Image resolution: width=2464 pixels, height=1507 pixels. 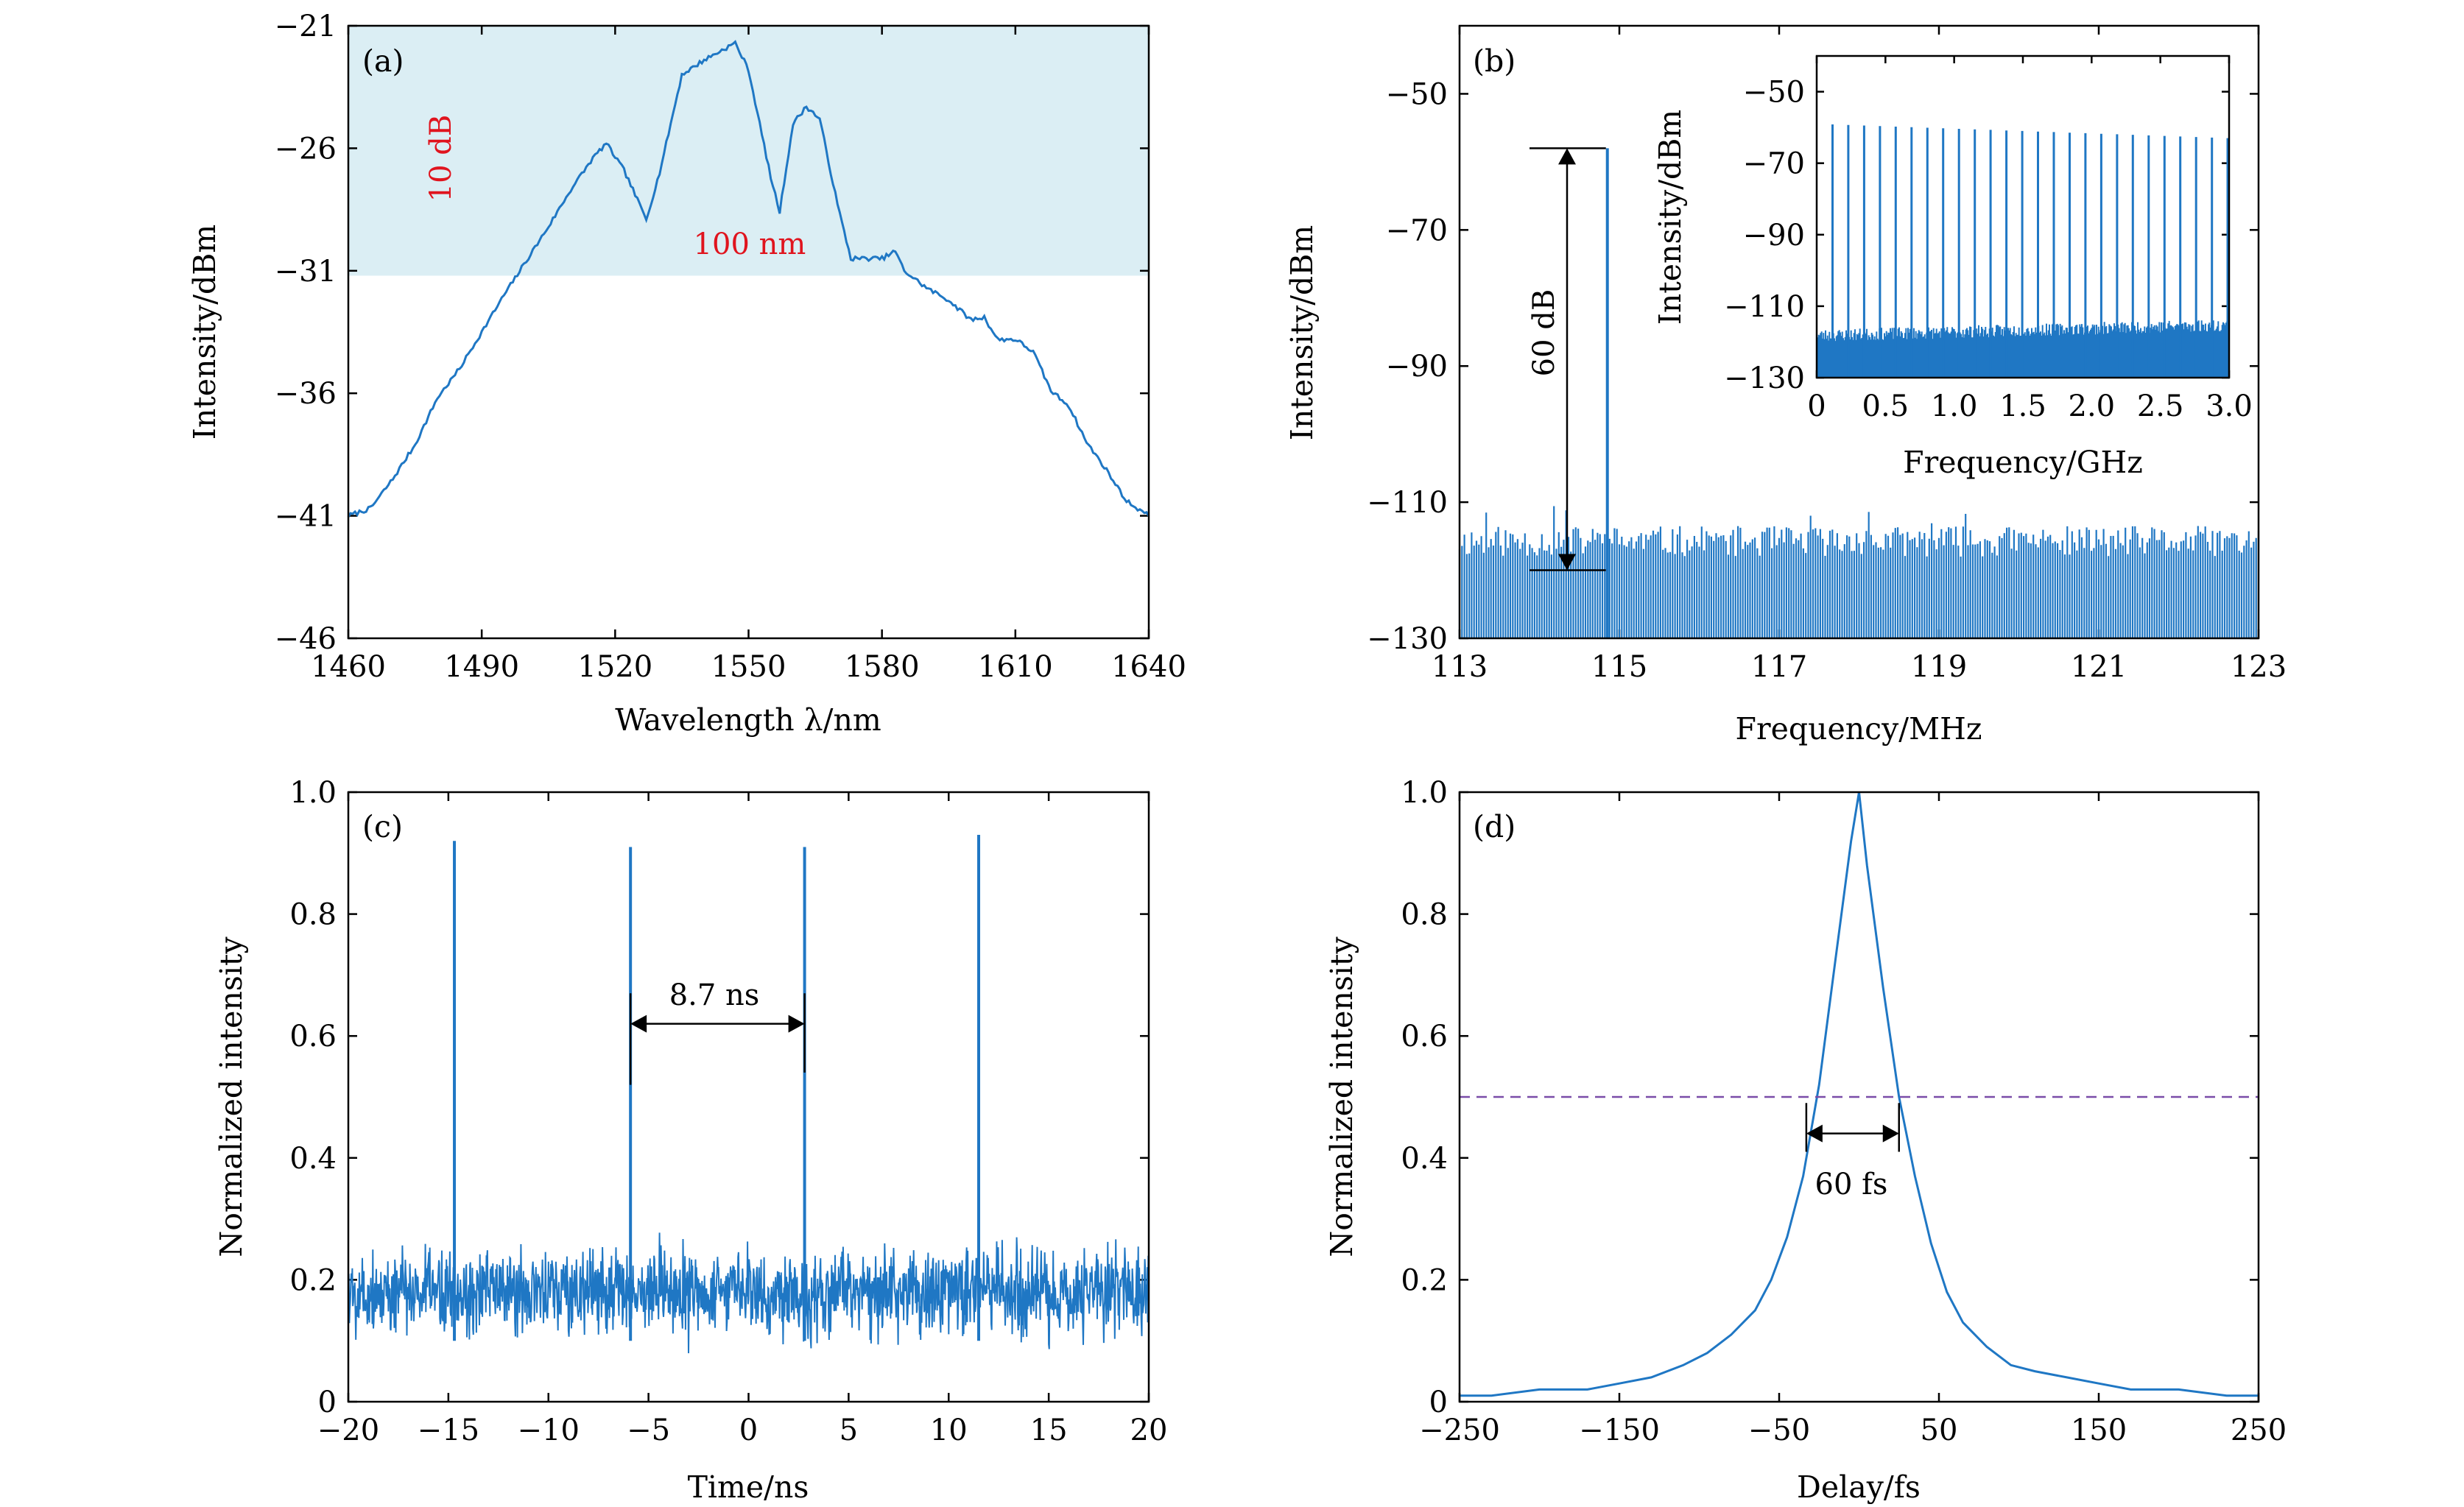 I want to click on inset-x-axis-label: Frequency/GHz, so click(x=2023, y=462).